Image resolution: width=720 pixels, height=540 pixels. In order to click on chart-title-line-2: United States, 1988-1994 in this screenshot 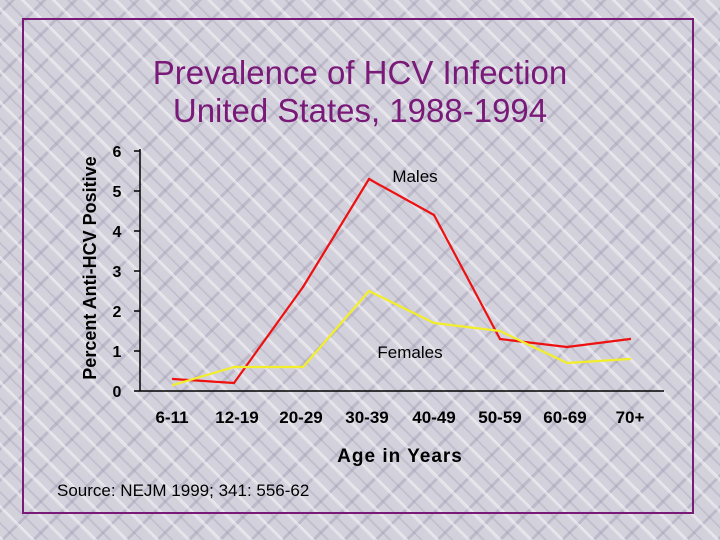, I will do `click(360, 110)`.